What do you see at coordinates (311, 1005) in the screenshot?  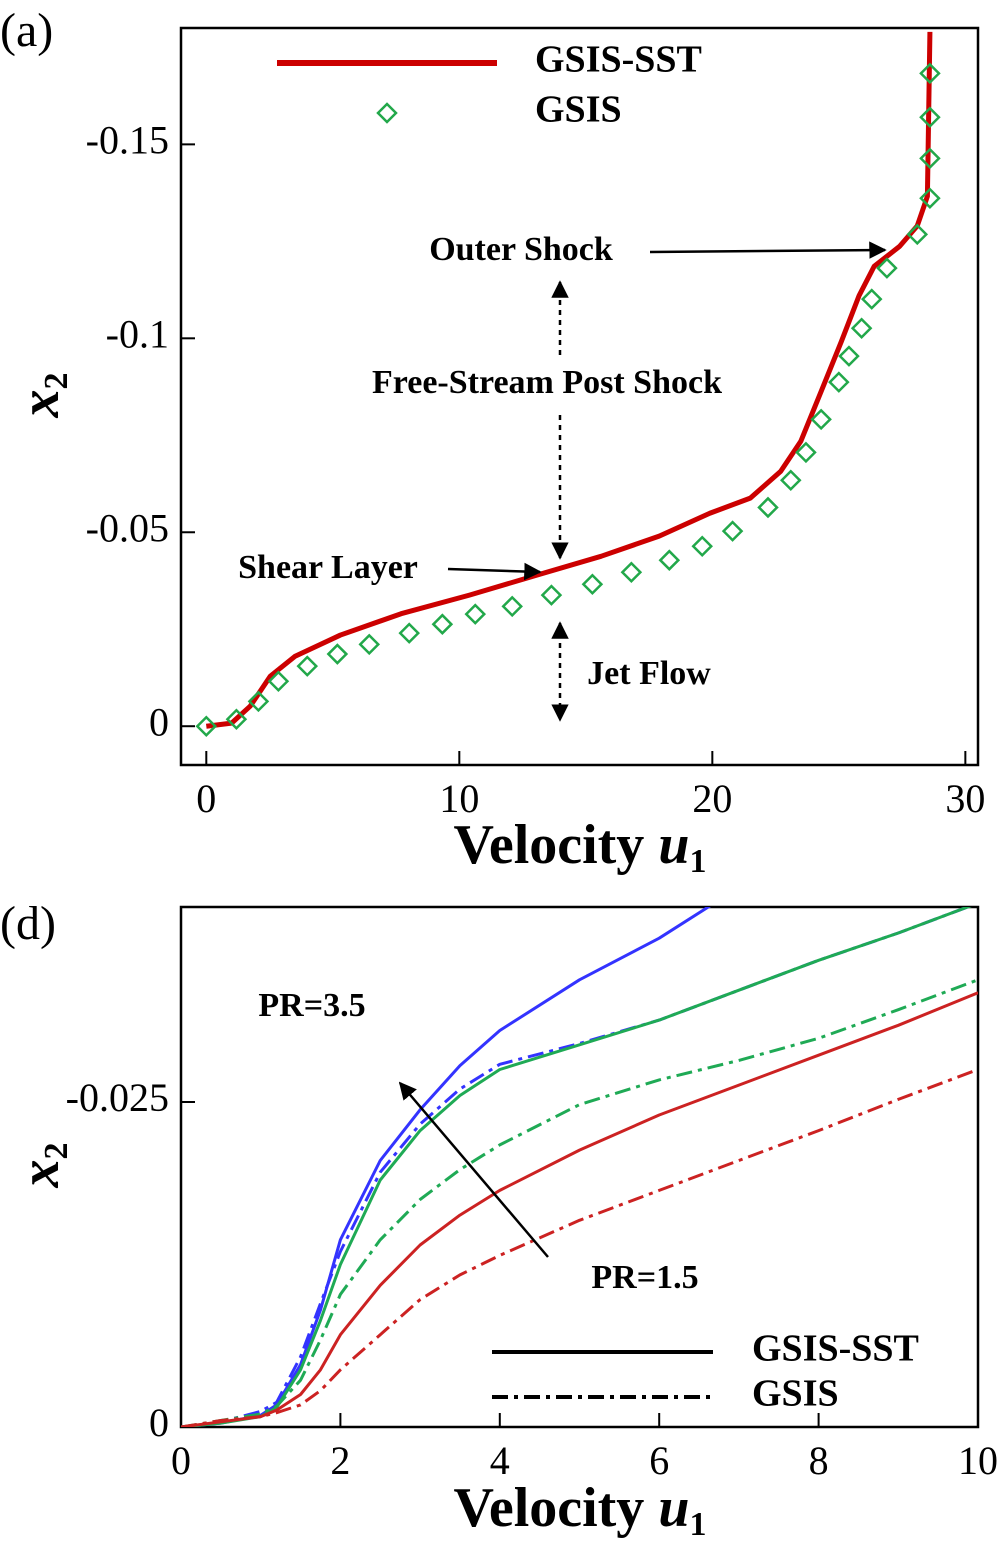 I see `annotation: PR=3.5` at bounding box center [311, 1005].